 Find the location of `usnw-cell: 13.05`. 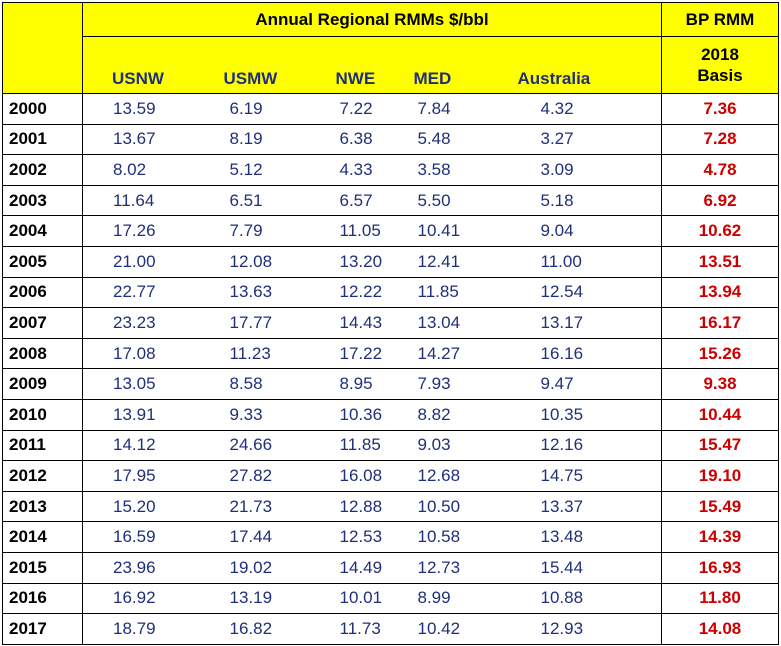

usnw-cell: 13.05 is located at coordinates (142, 384).